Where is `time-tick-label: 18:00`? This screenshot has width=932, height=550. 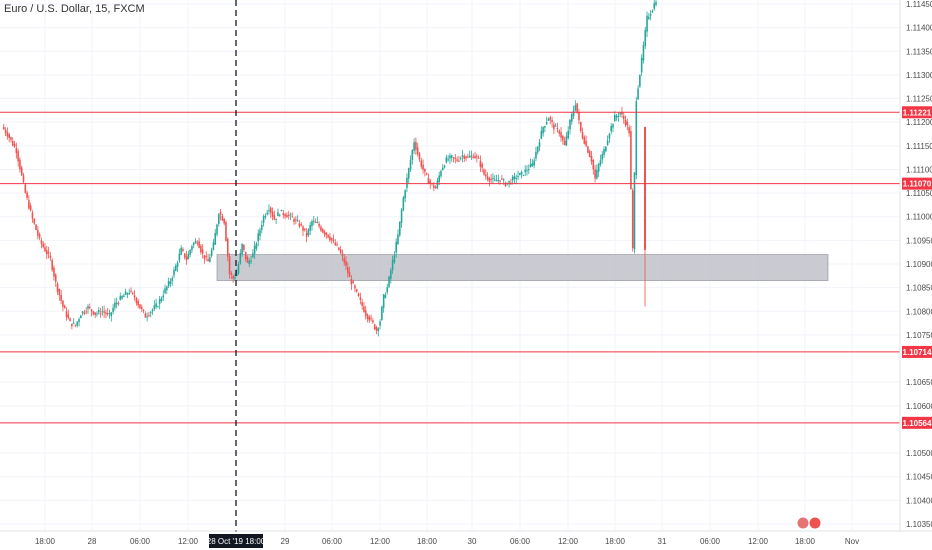
time-tick-label: 18:00 is located at coordinates (427, 541).